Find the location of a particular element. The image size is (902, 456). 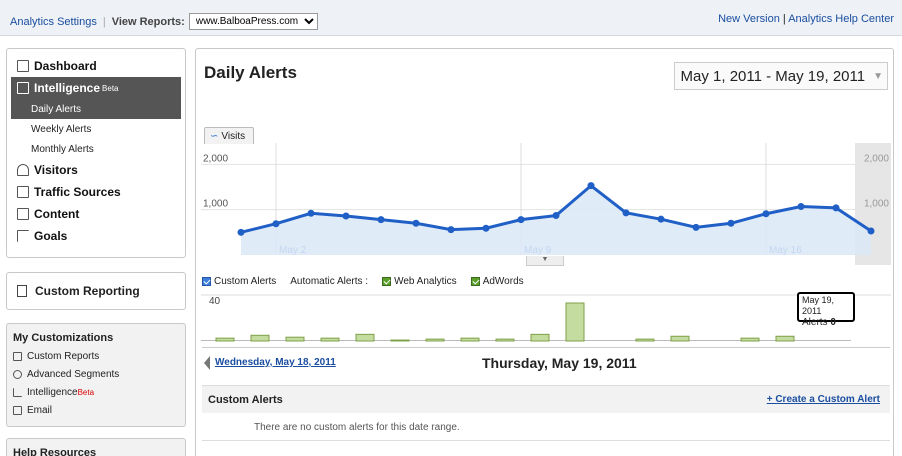

chevron-down-icon: ▼ is located at coordinates (878, 76).